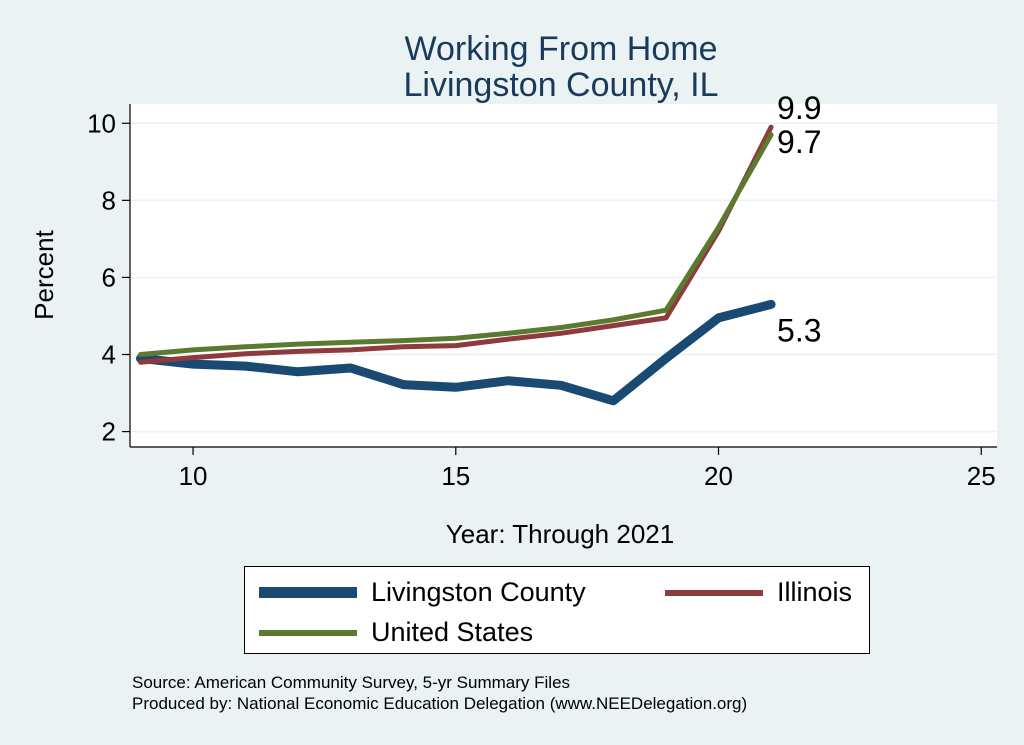 This screenshot has width=1024, height=745. I want to click on legend-item-united-states: United States, so click(396, 632).